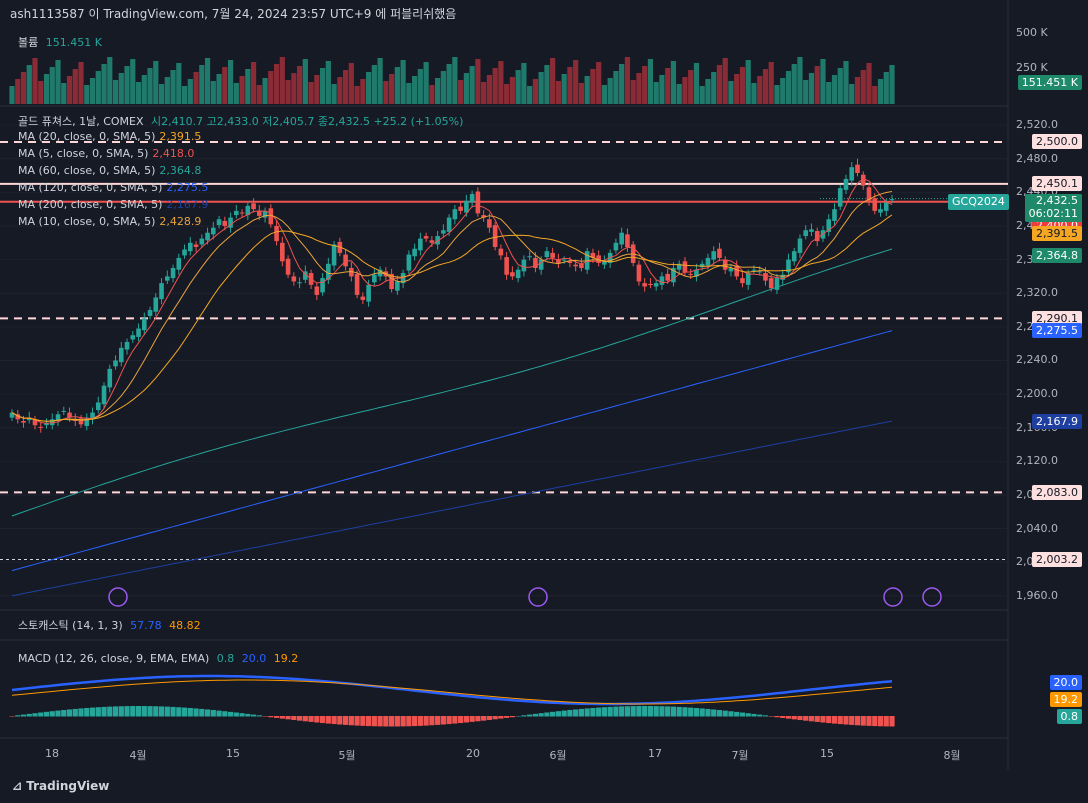 The image size is (1088, 803). Describe the element at coordinates (70, 625) in the screenshot. I see `stoch-label: 스토캐스틱 (14, 1, 3)` at that location.